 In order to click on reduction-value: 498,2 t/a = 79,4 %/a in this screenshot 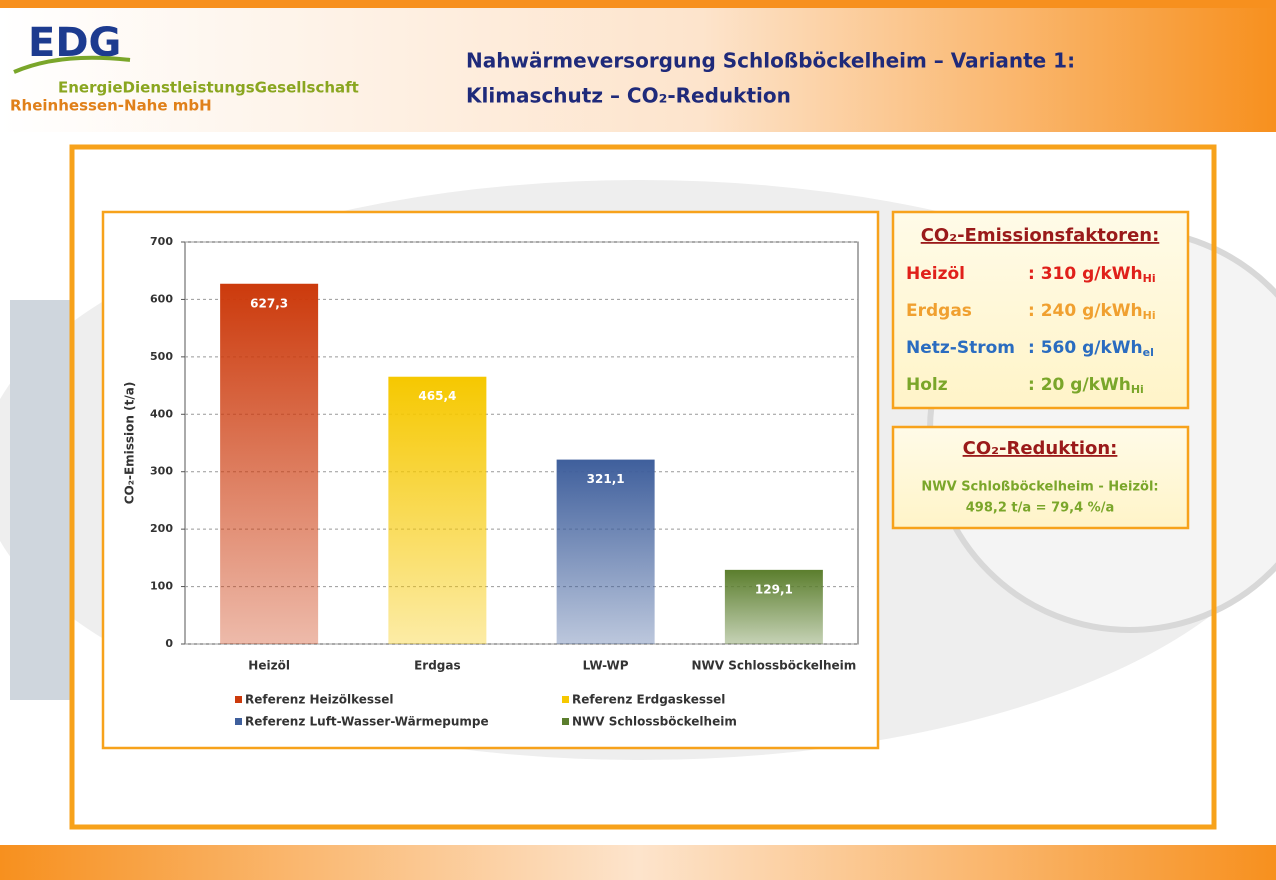, I will do `click(1040, 508)`.